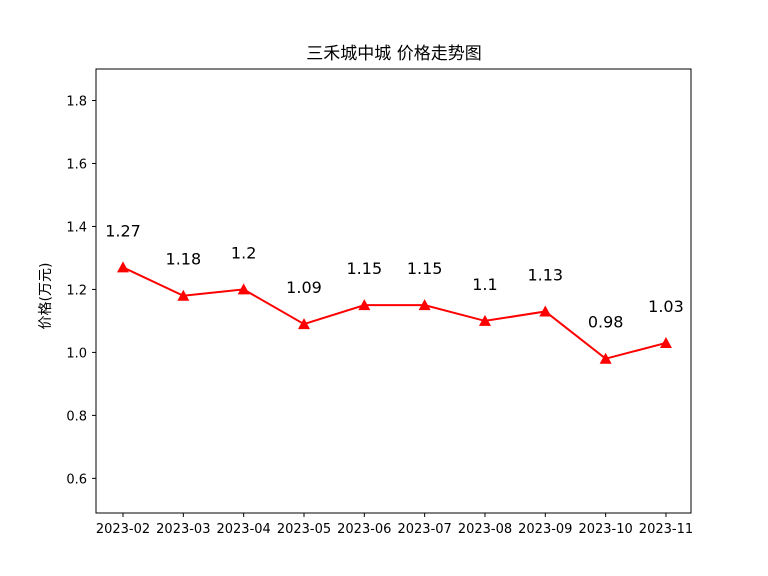 This screenshot has width=768, height=576. Describe the element at coordinates (666, 529) in the screenshot. I see `x-tick-label: 2023-11` at that location.